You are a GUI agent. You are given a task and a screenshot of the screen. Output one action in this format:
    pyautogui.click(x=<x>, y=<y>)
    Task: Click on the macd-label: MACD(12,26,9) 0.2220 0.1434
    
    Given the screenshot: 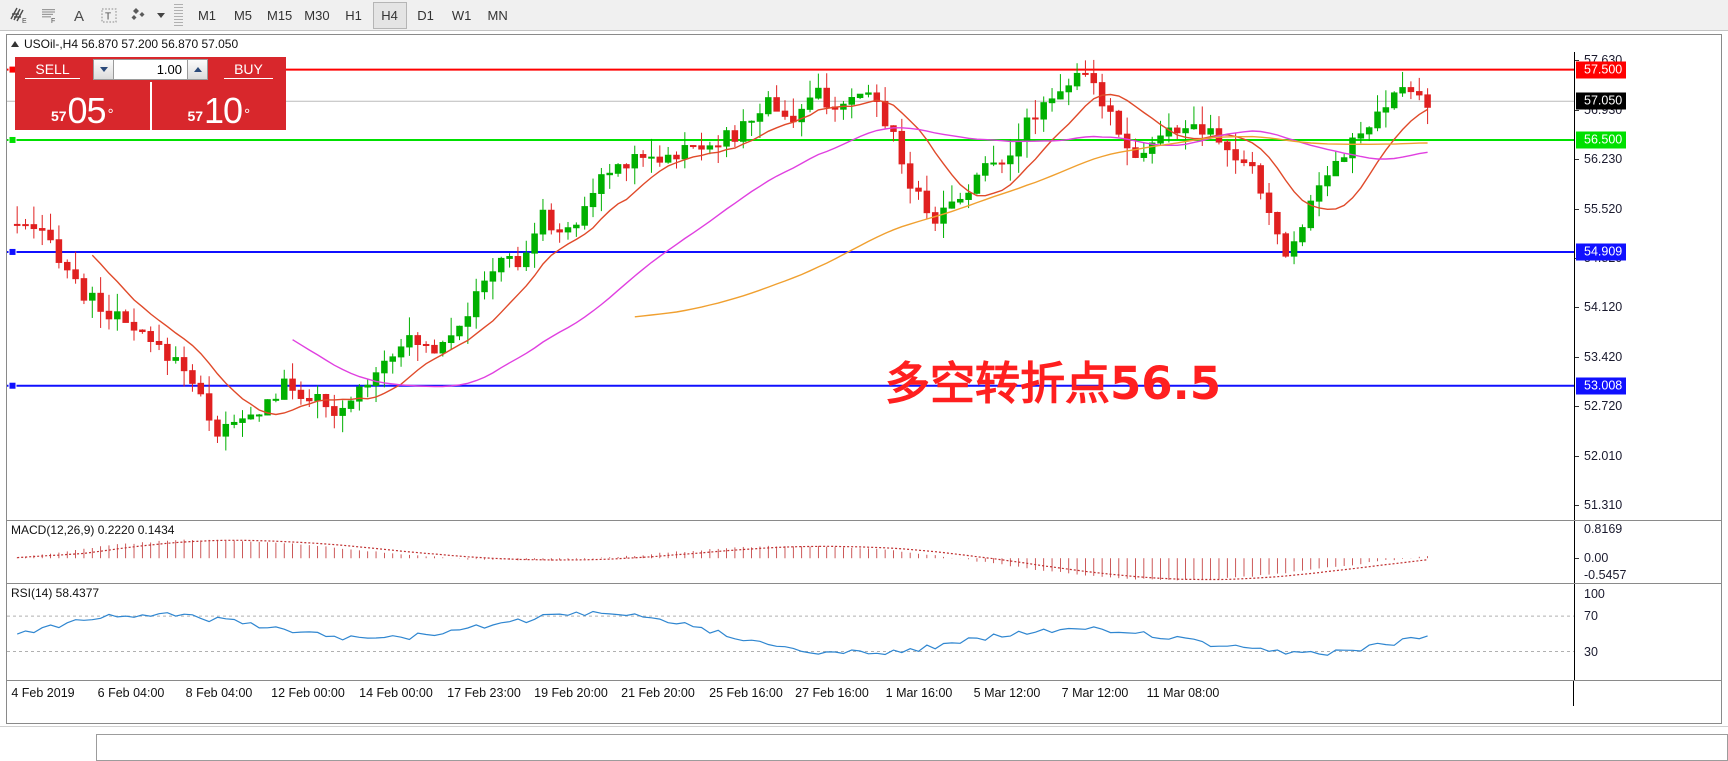 What is the action you would take?
    pyautogui.click(x=93, y=530)
    